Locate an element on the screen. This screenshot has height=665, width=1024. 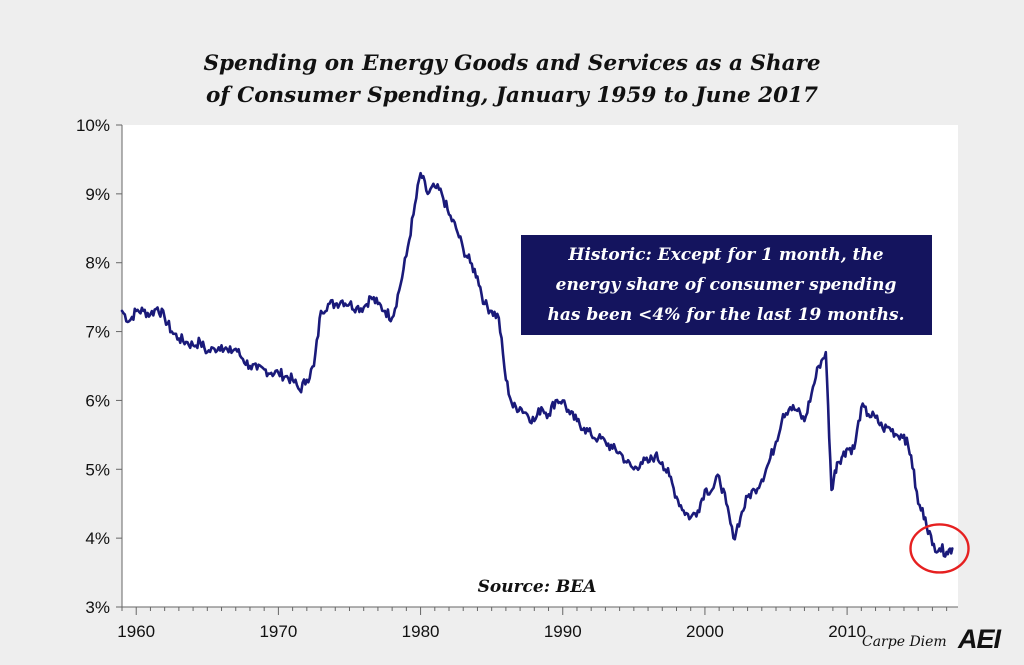
y-tick-label: 4% is located at coordinates (97, 538).